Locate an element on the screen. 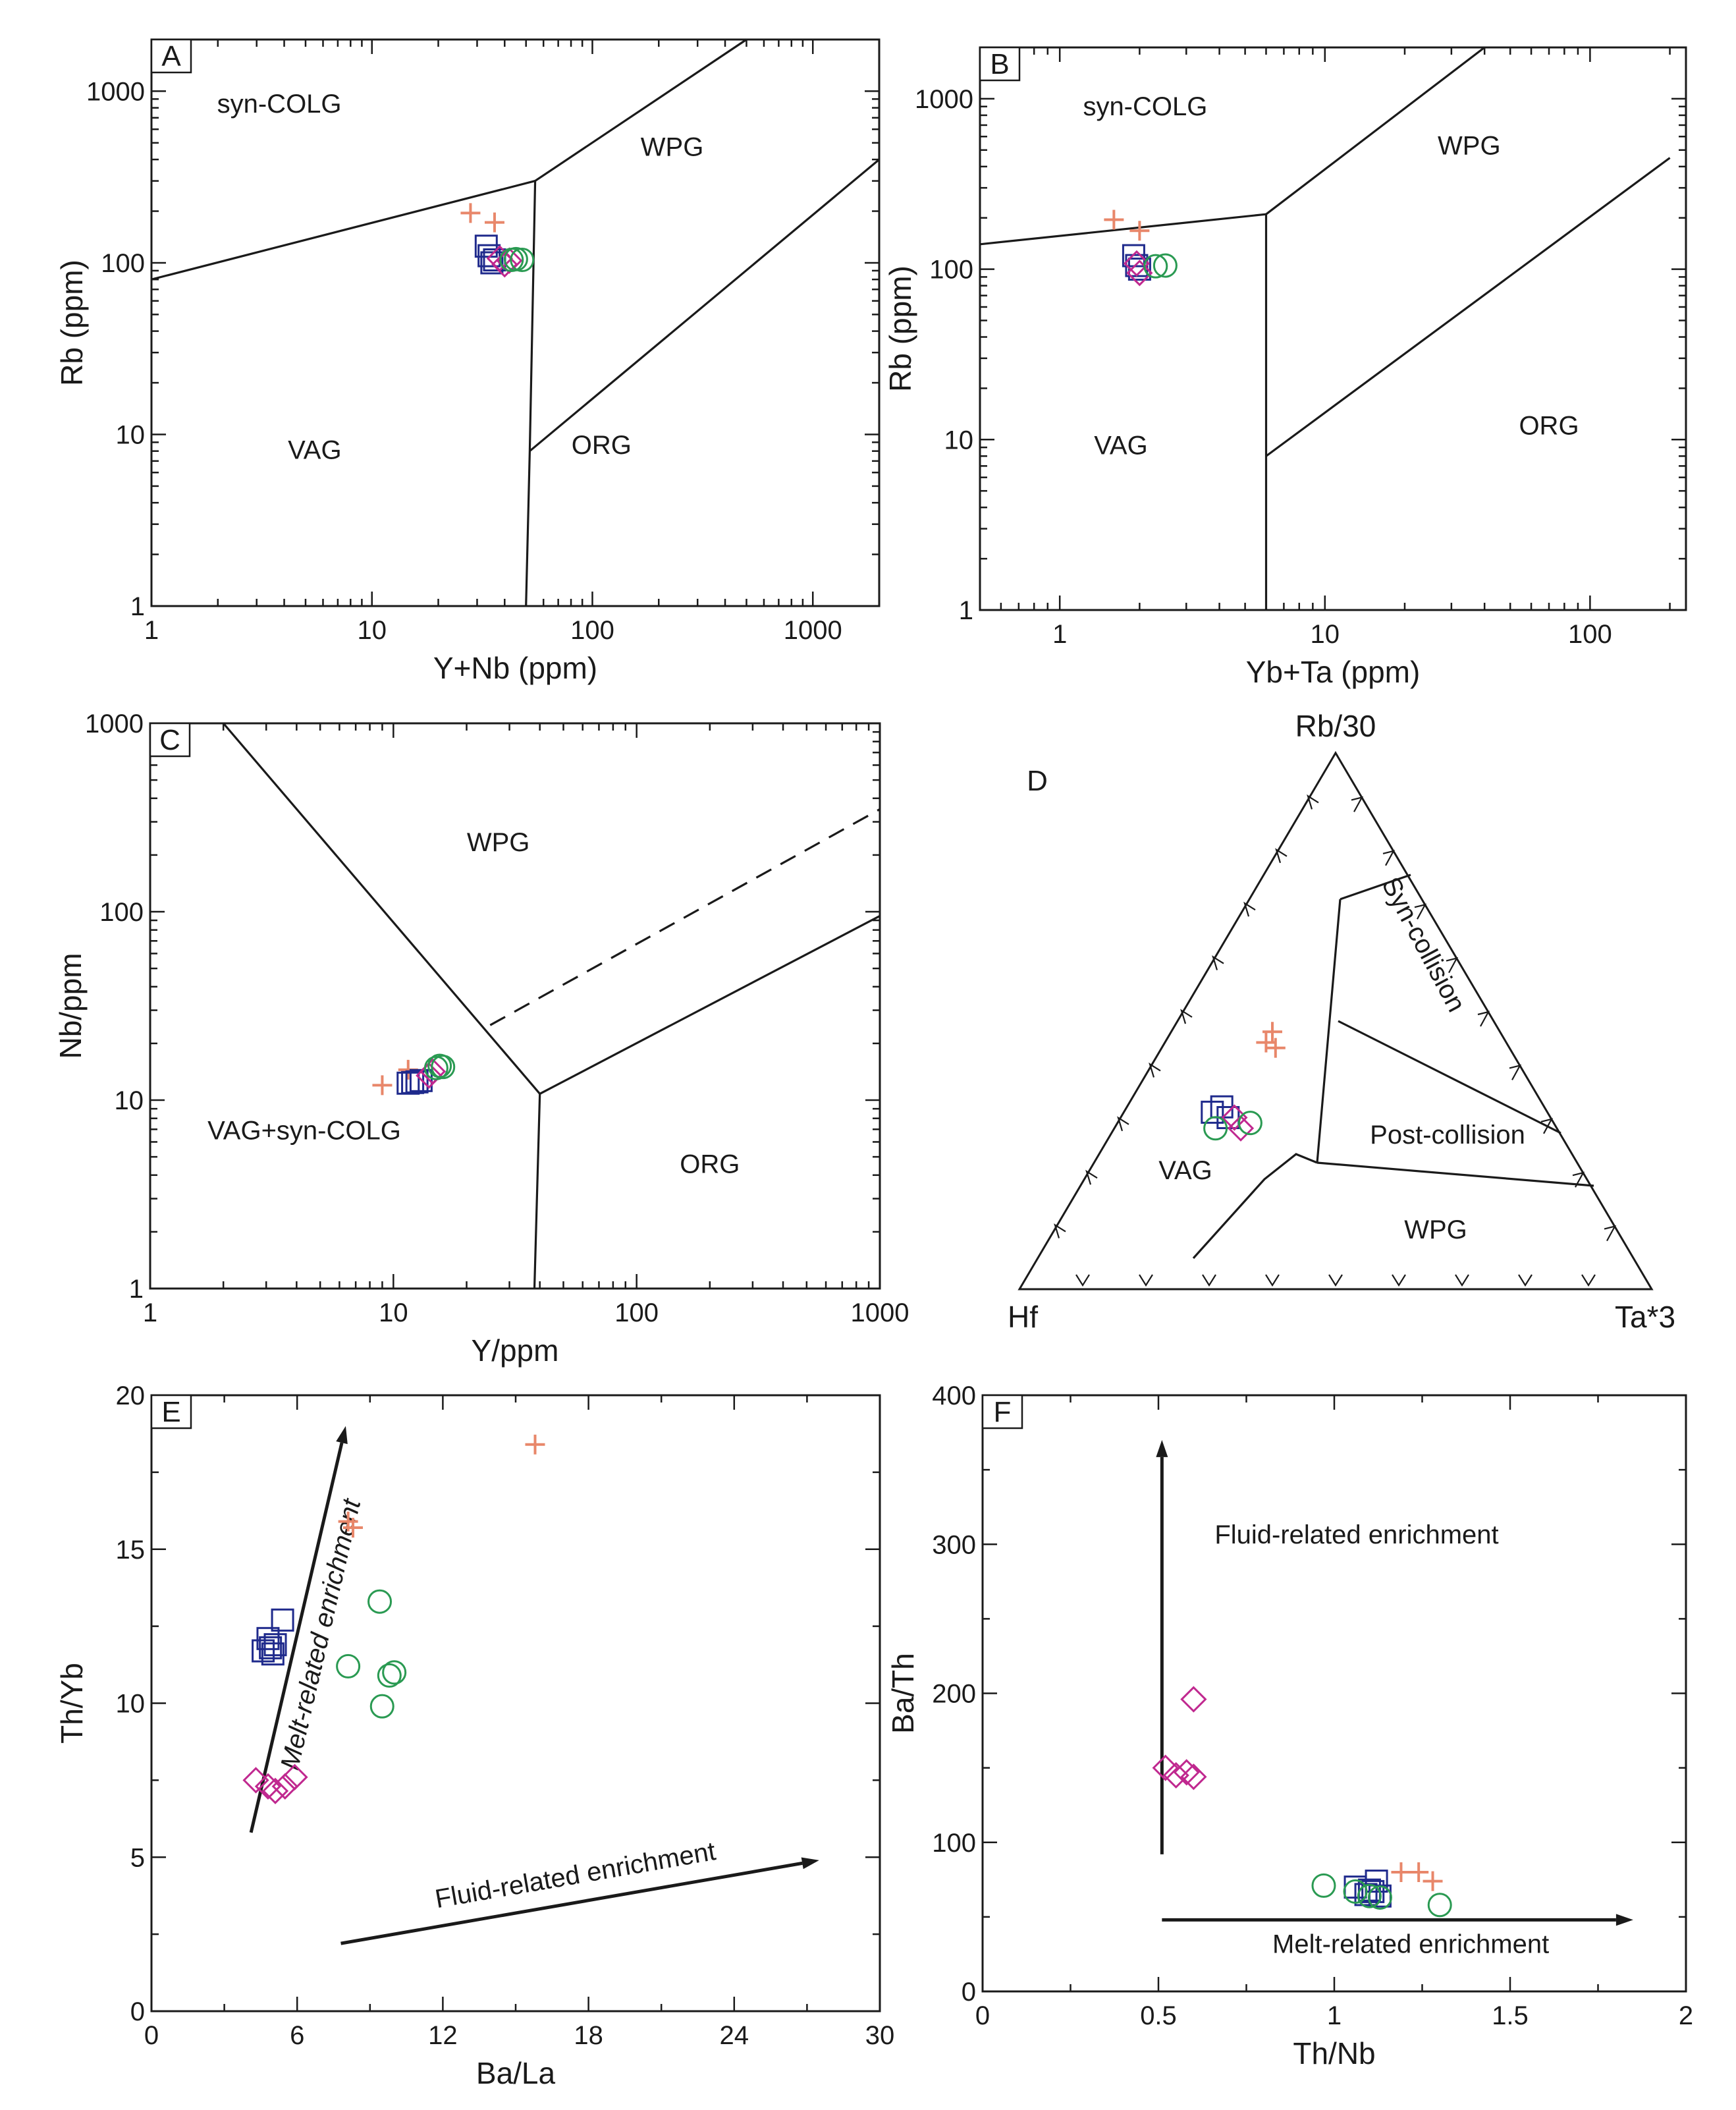 This screenshot has width=1736, height=2110. y-tick-label: 300 is located at coordinates (954, 1544).